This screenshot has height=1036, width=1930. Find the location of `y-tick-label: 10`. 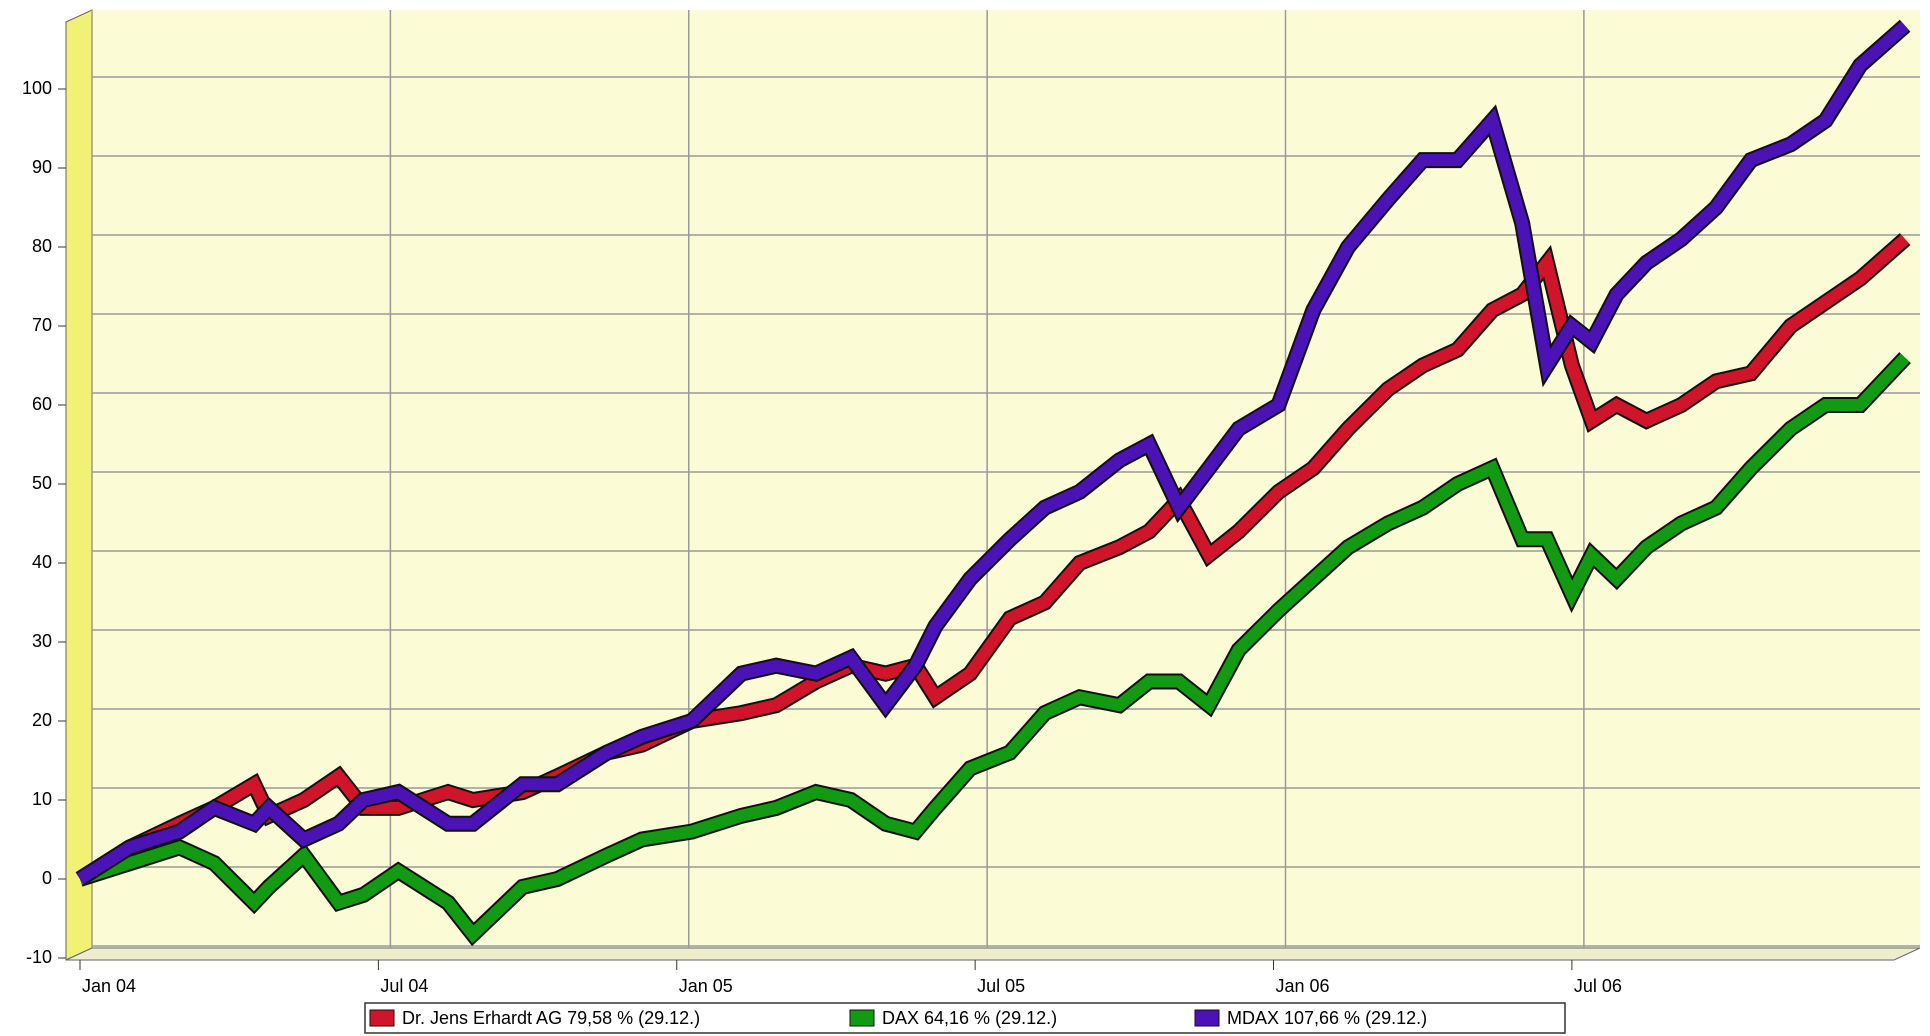

y-tick-label: 10 is located at coordinates (42, 799).